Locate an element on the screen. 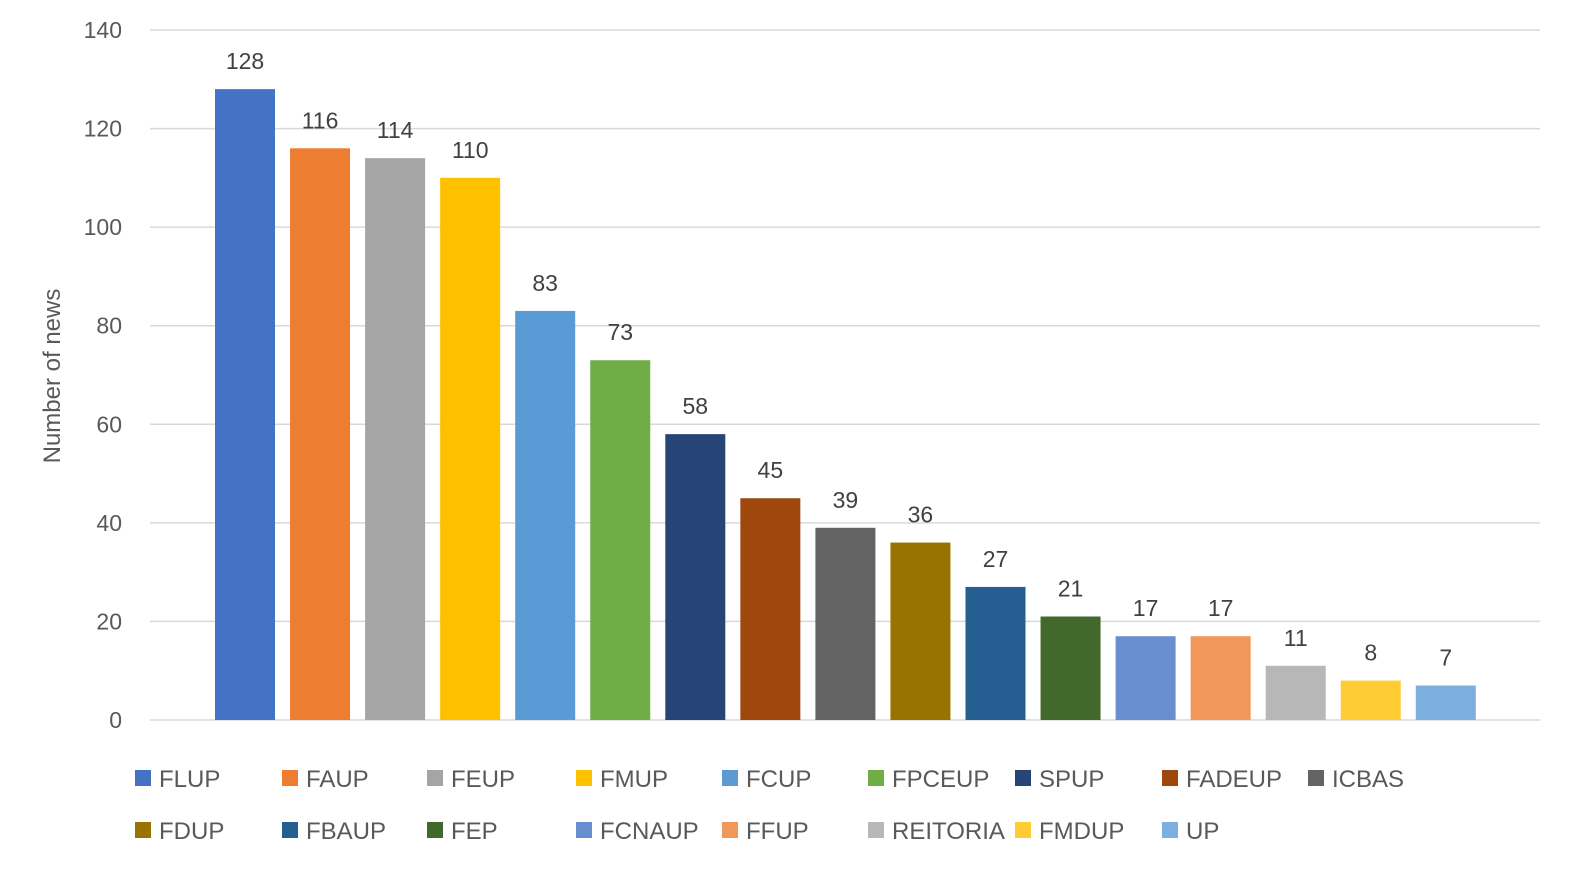 This screenshot has width=1582, height=877. legend-item: FMUP is located at coordinates (622, 779).